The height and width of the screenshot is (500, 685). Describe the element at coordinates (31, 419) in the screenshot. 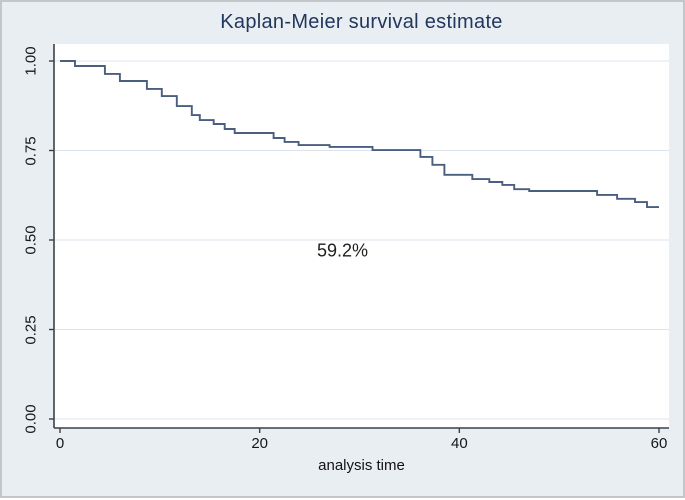

I see `y-tick-label: 0.00` at that location.